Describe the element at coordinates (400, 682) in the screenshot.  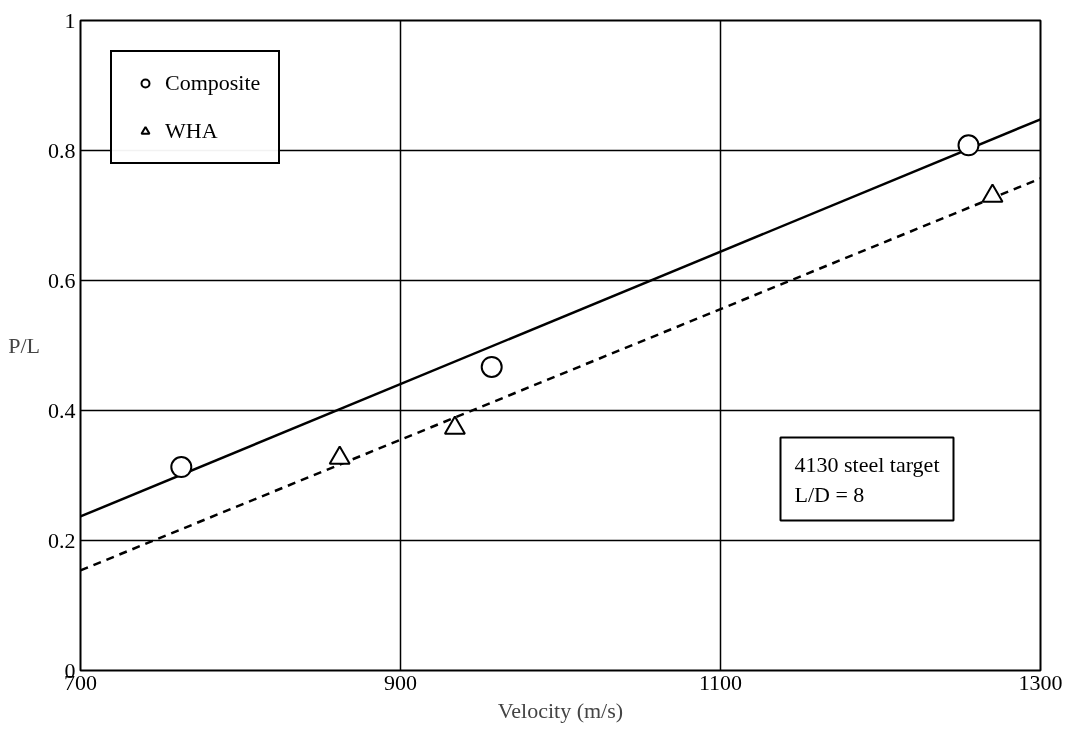
I see `x-tick-label: 900` at that location.